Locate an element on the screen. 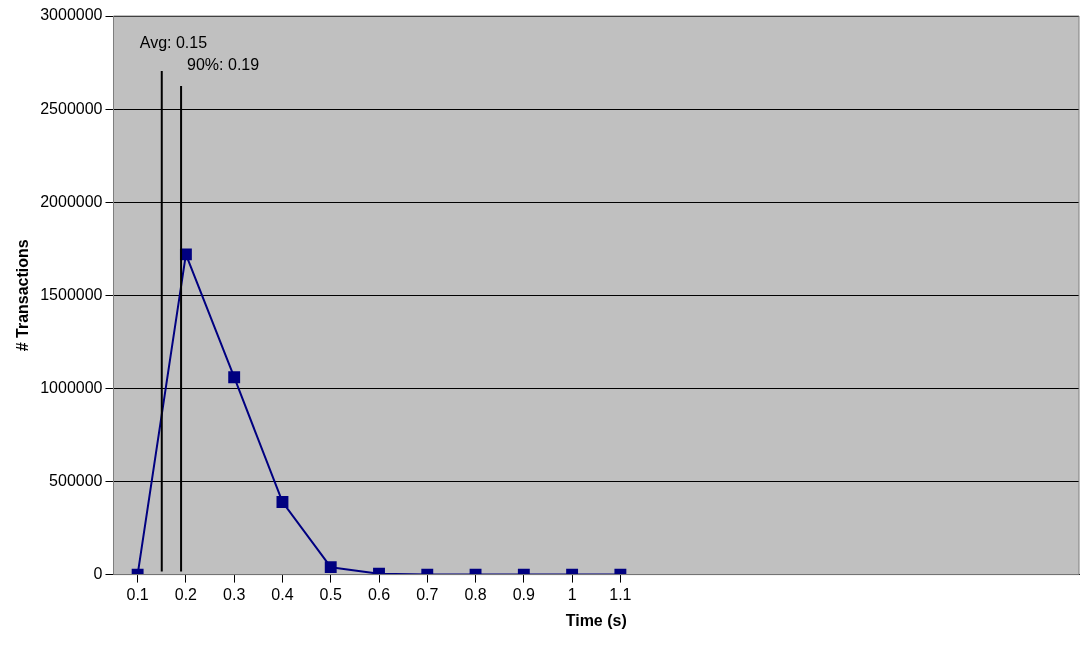  y-tick-label: 1500000 is located at coordinates (71, 294).